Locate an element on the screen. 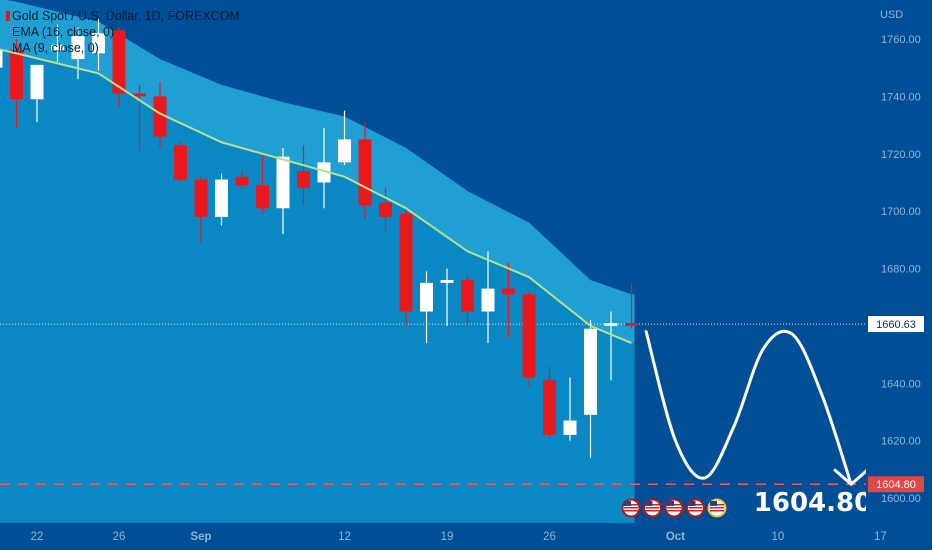 The height and width of the screenshot is (550, 932). x-tick-label: 12 is located at coordinates (344, 537).